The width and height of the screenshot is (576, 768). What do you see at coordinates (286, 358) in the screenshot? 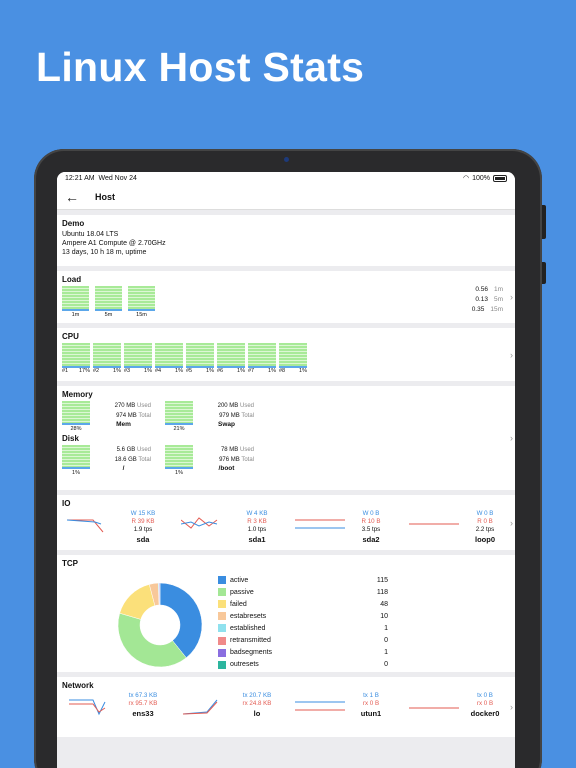
I see `cpu-cores: #1 17% #2 1% #3 1% #4 1% #5 1% #6 1% #7 1% #8 1%` at bounding box center [286, 358].